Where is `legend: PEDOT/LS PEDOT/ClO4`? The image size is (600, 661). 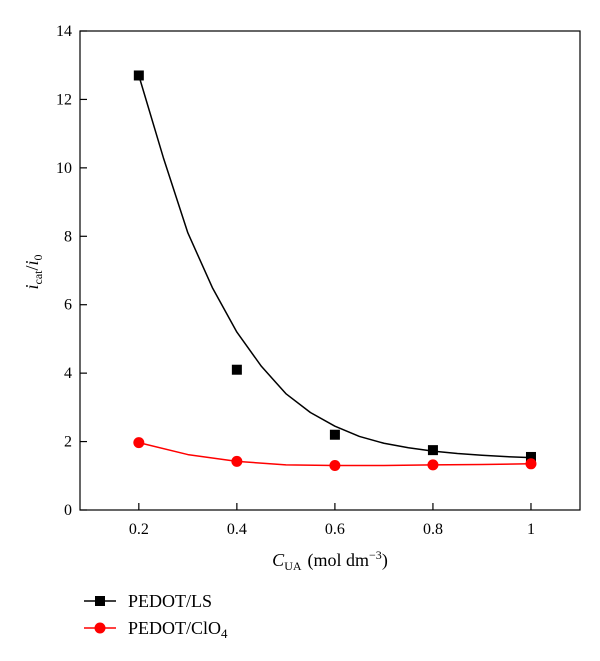
legend: PEDOT/LS PEDOT/ClO4 is located at coordinates (156, 616).